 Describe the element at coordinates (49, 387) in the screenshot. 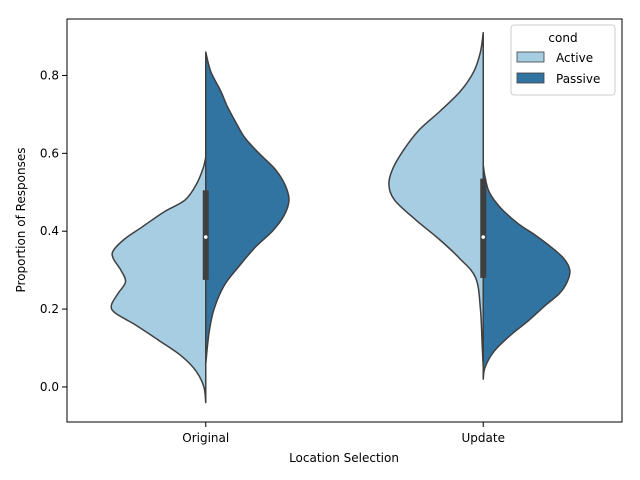

I see `y-tick-label: 0.0` at that location.